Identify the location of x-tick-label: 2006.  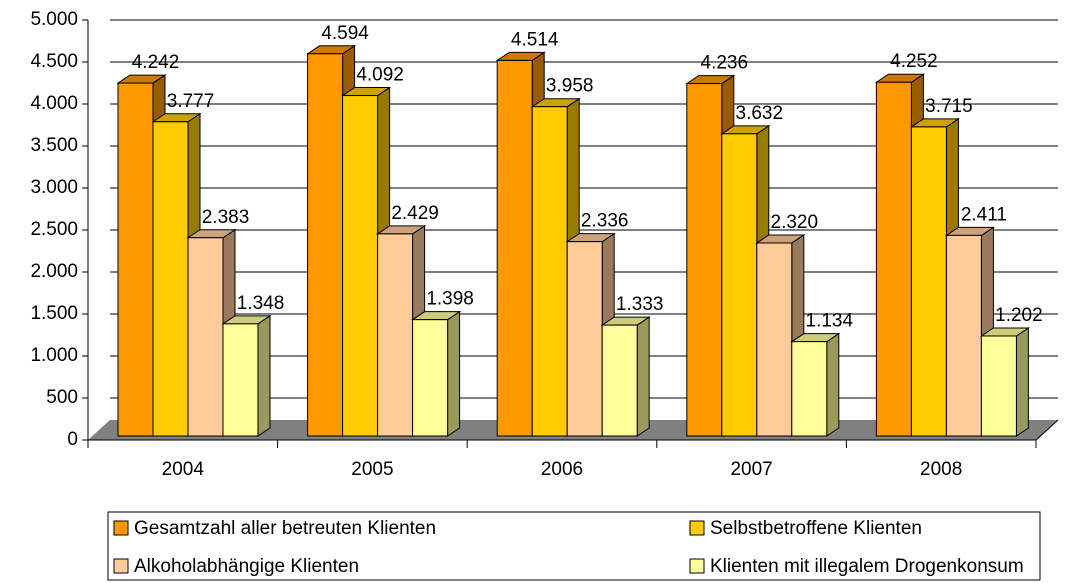
(562, 469).